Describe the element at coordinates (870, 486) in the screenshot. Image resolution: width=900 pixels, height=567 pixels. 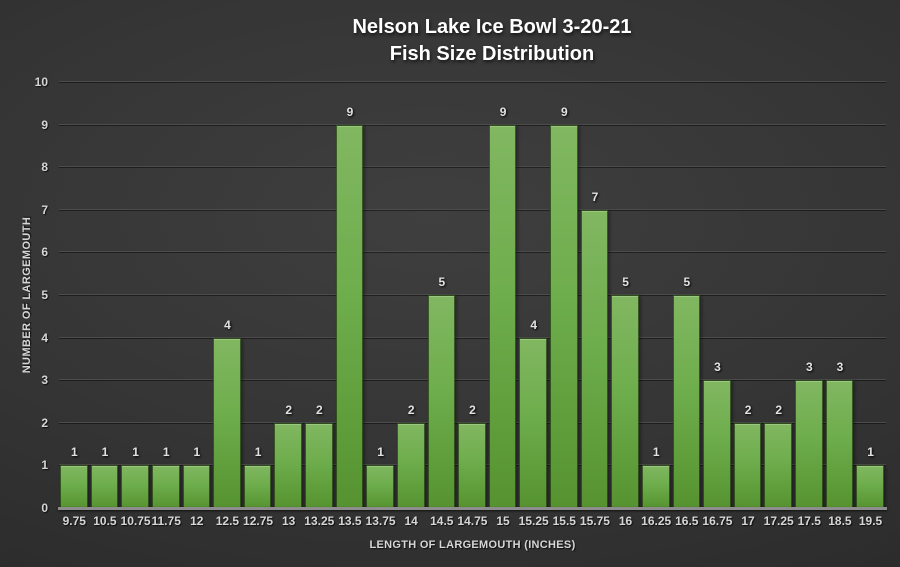
I see `bar-19.5` at that location.